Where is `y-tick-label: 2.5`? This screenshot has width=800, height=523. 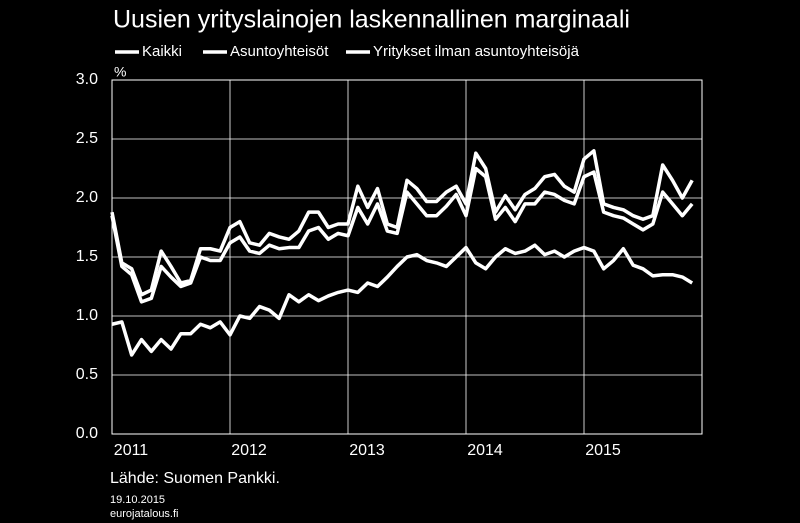
y-tick-label: 2.5 is located at coordinates (87, 138).